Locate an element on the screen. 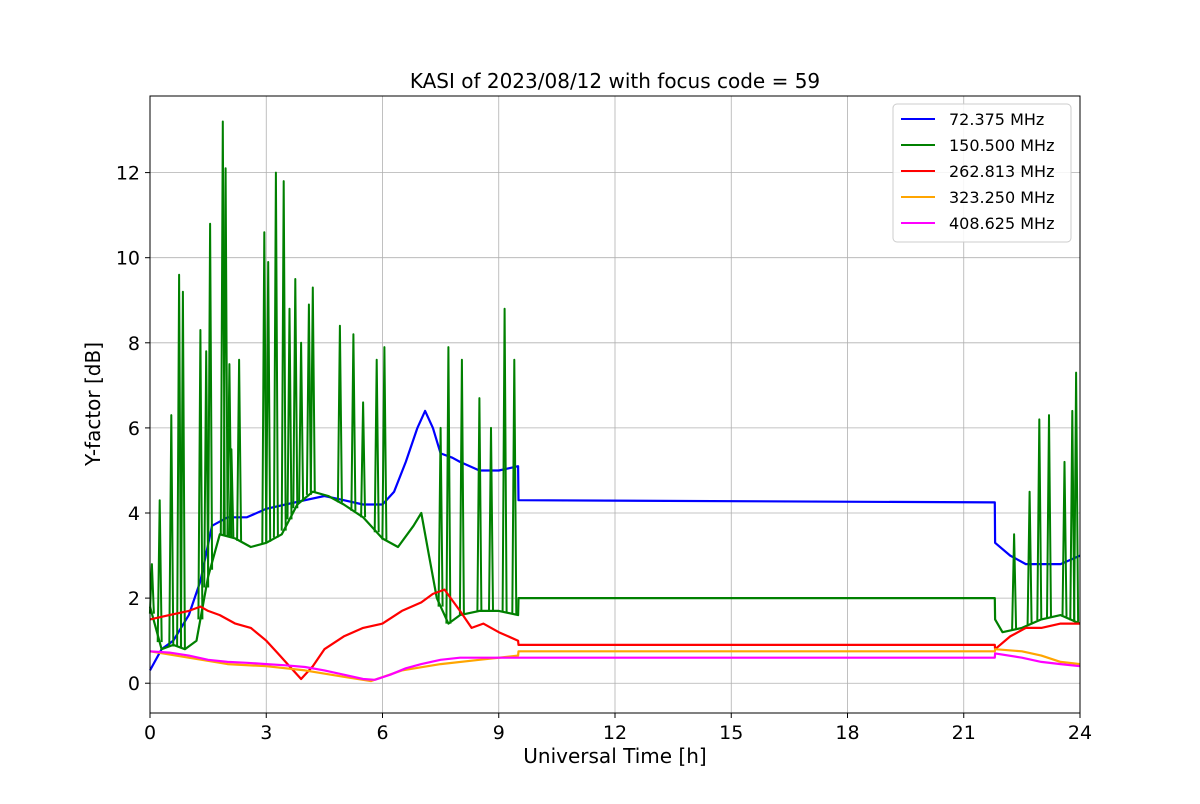 This screenshot has width=1200, height=804. chart-title: KASI of 2023/08/12 with focus code = 59 is located at coordinates (615, 81).